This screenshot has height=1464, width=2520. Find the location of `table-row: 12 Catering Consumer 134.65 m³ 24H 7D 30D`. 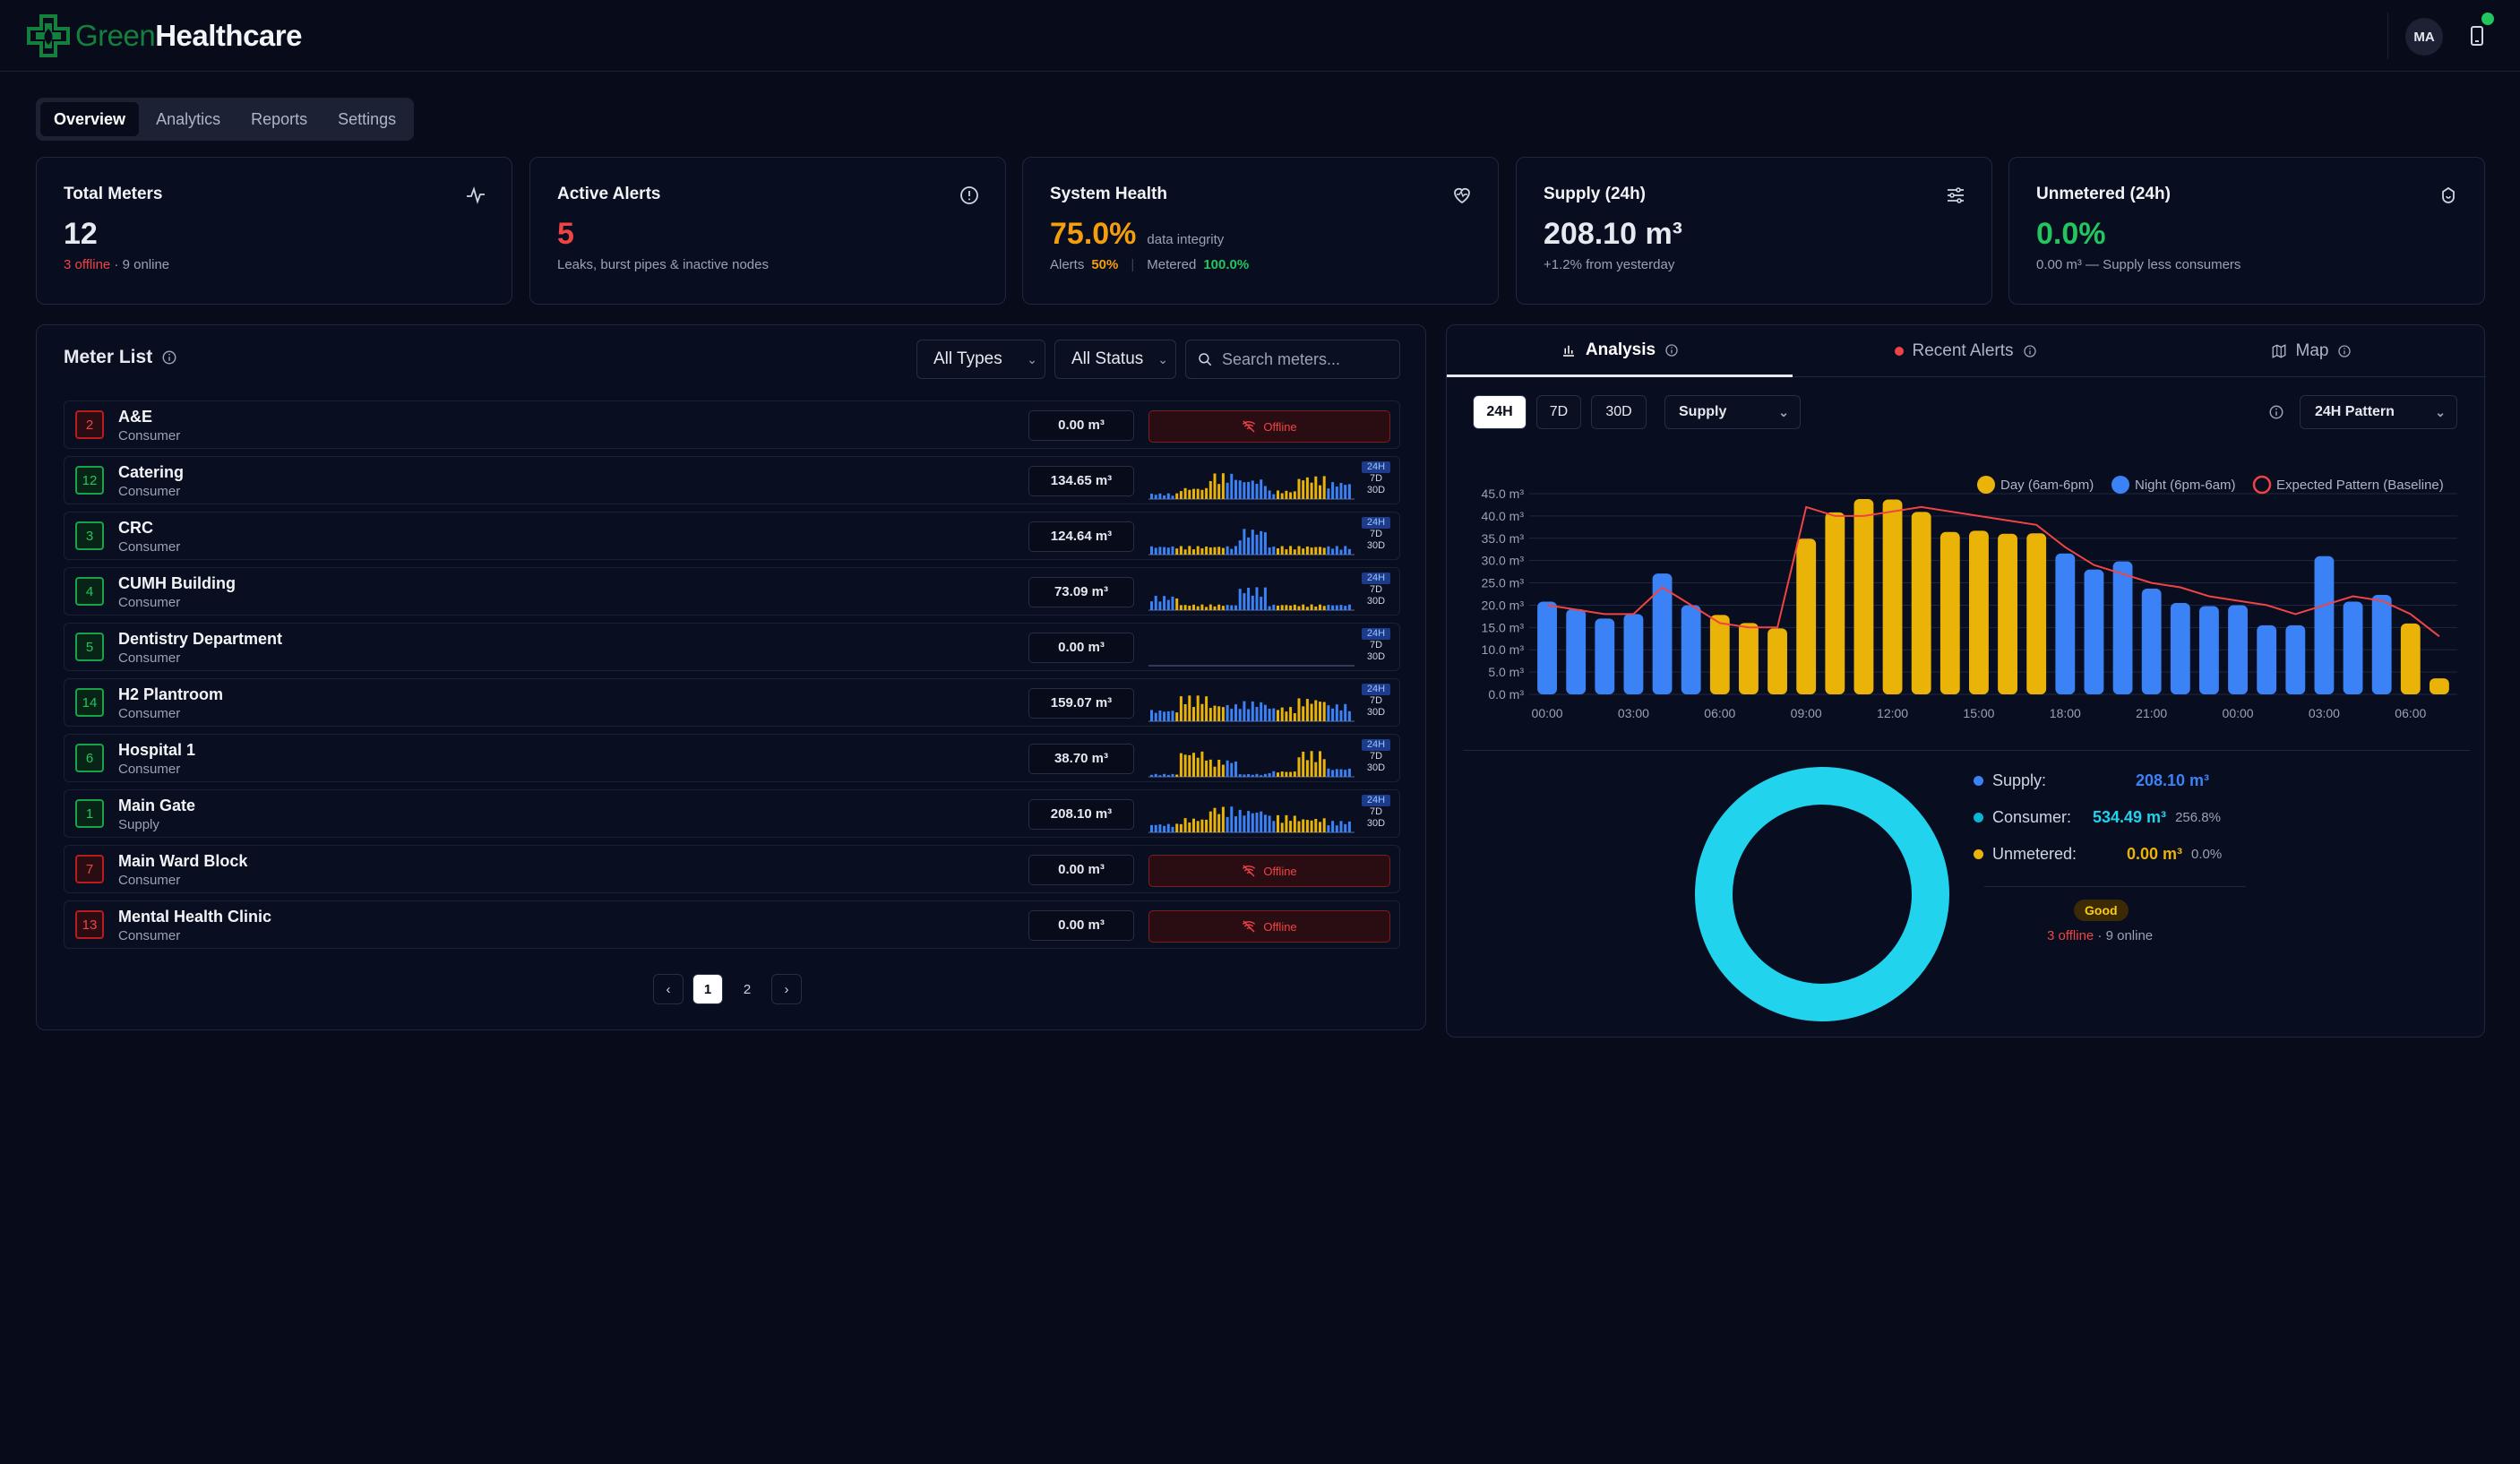

table-row: 12 Catering Consumer 134.65 m³ 24H 7D 30D is located at coordinates (732, 480).